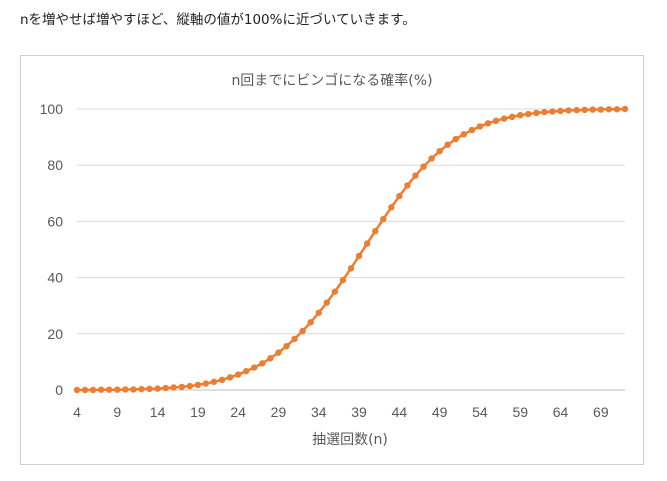  Describe the element at coordinates (601, 412) in the screenshot. I see `x-tick-label: 69` at that location.